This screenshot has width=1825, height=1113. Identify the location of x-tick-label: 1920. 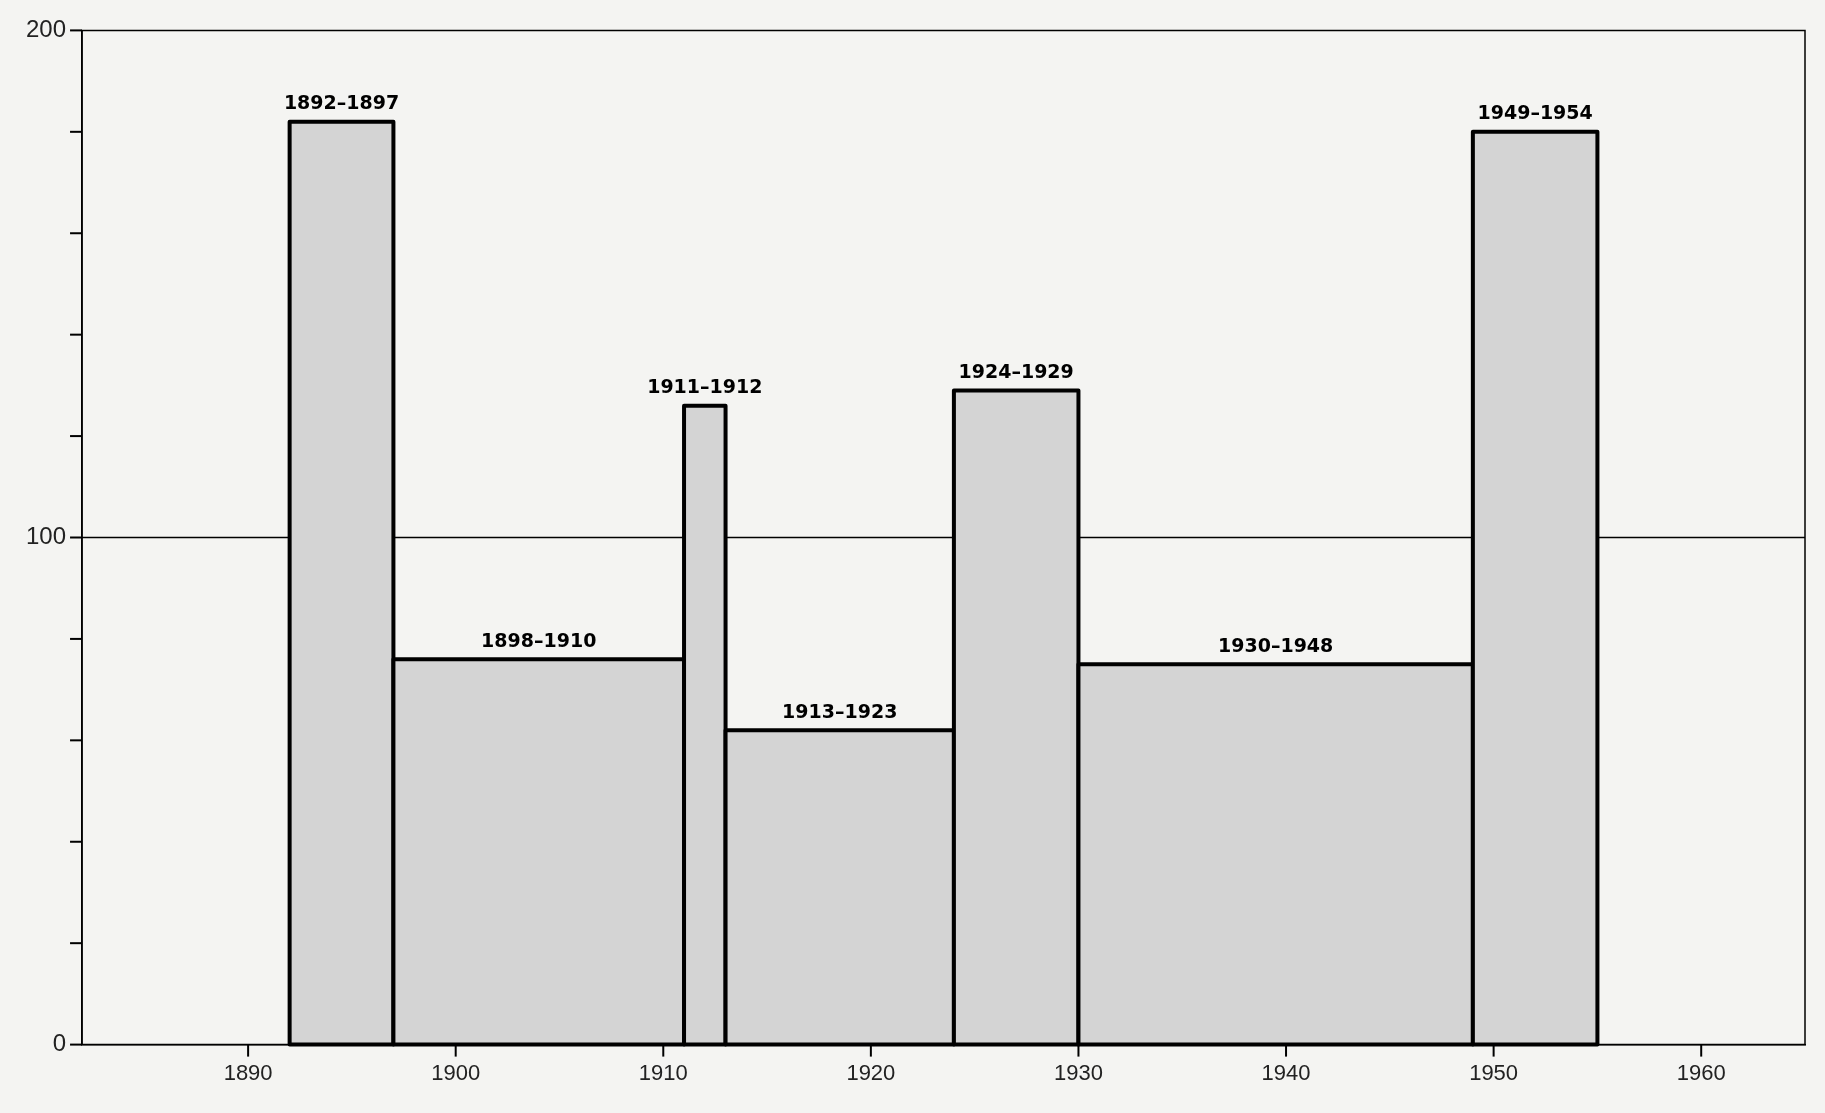
(871, 1072).